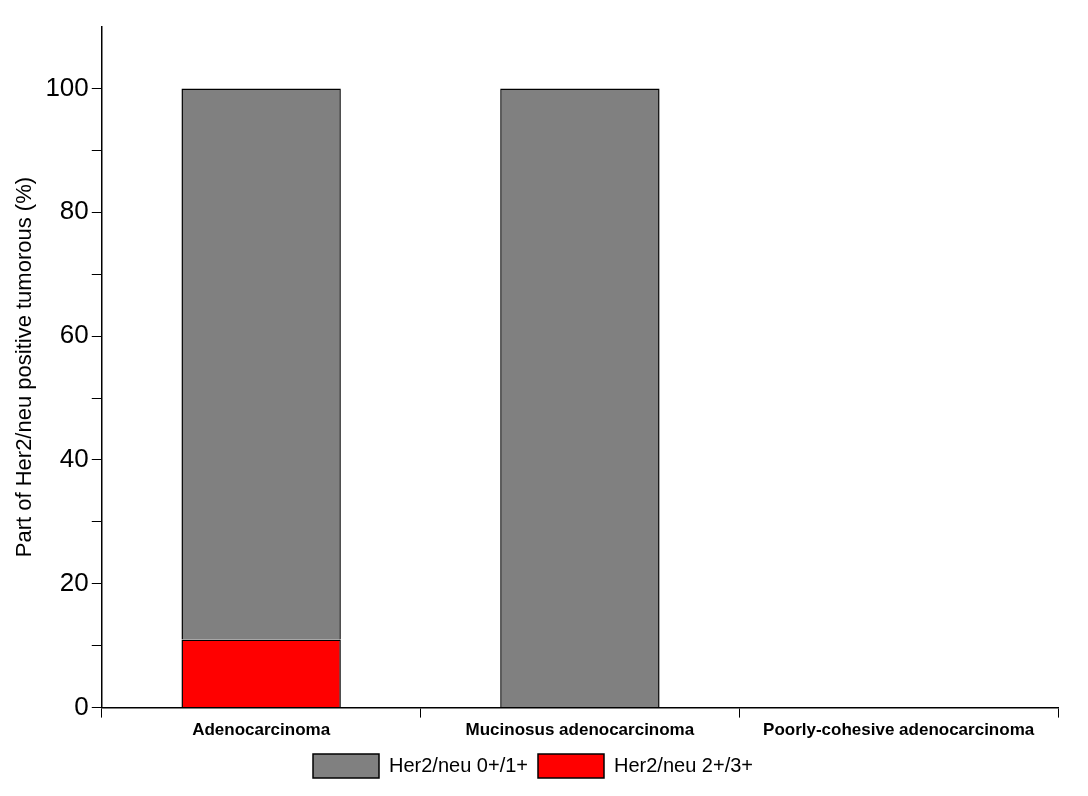 The width and height of the screenshot is (1088, 796). I want to click on x-tick-label: Mucinosus adenocarcinoma, so click(580, 730).